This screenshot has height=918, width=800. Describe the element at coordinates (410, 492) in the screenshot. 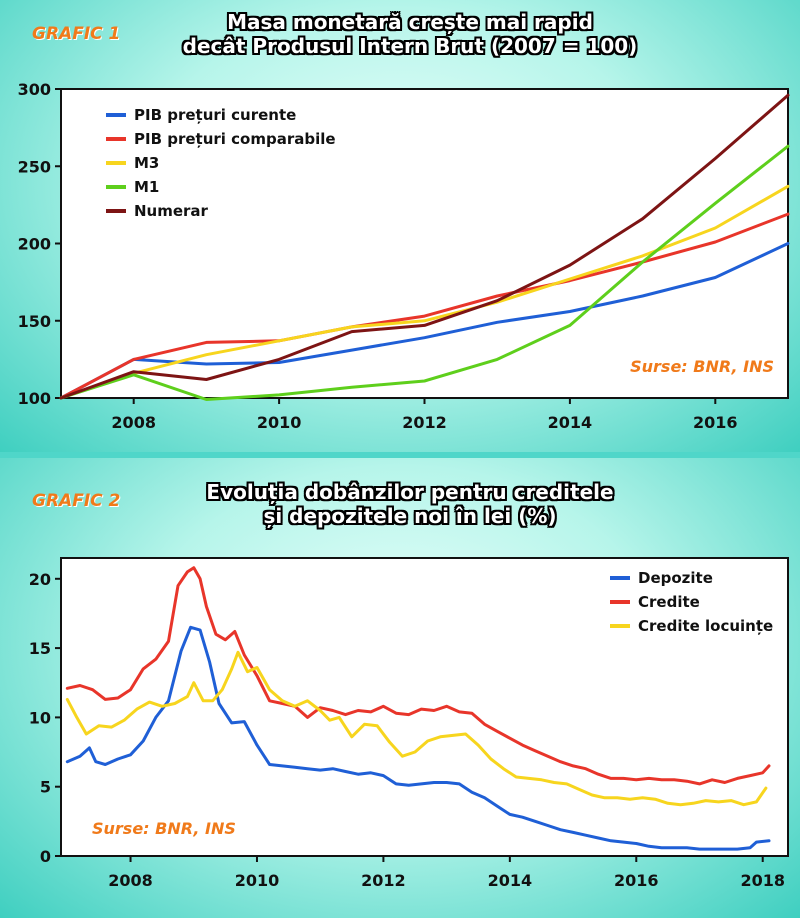

I see `chart-title-line: Evoluția dobânzilor pentru creditele` at that location.